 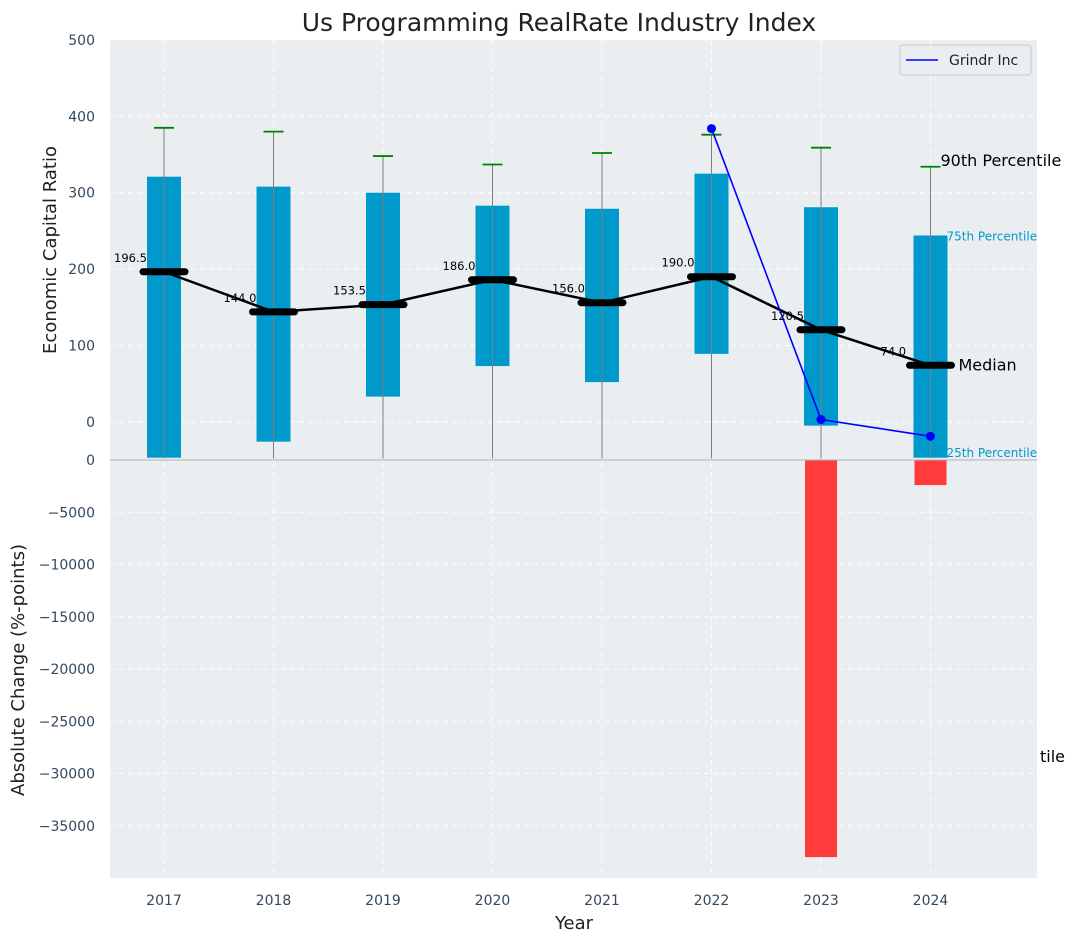 I want to click on bottom-y-tick-label: −30000, so click(x=67, y=775).